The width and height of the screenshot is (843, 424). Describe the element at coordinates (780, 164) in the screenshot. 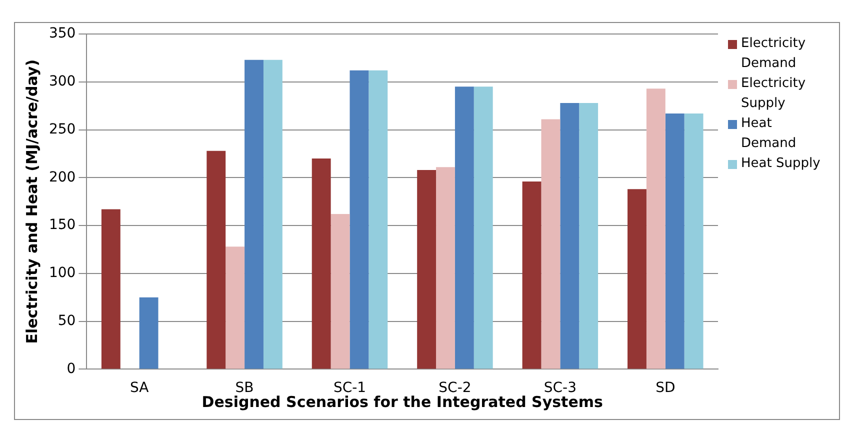

I see `legend-label: Heat Supply` at that location.